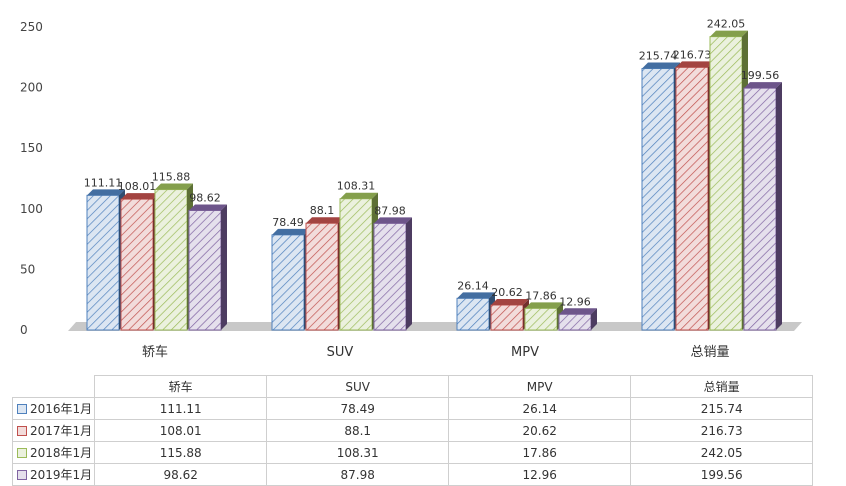 The image size is (846, 486). I want to click on data-label: 216.73, so click(692, 54).